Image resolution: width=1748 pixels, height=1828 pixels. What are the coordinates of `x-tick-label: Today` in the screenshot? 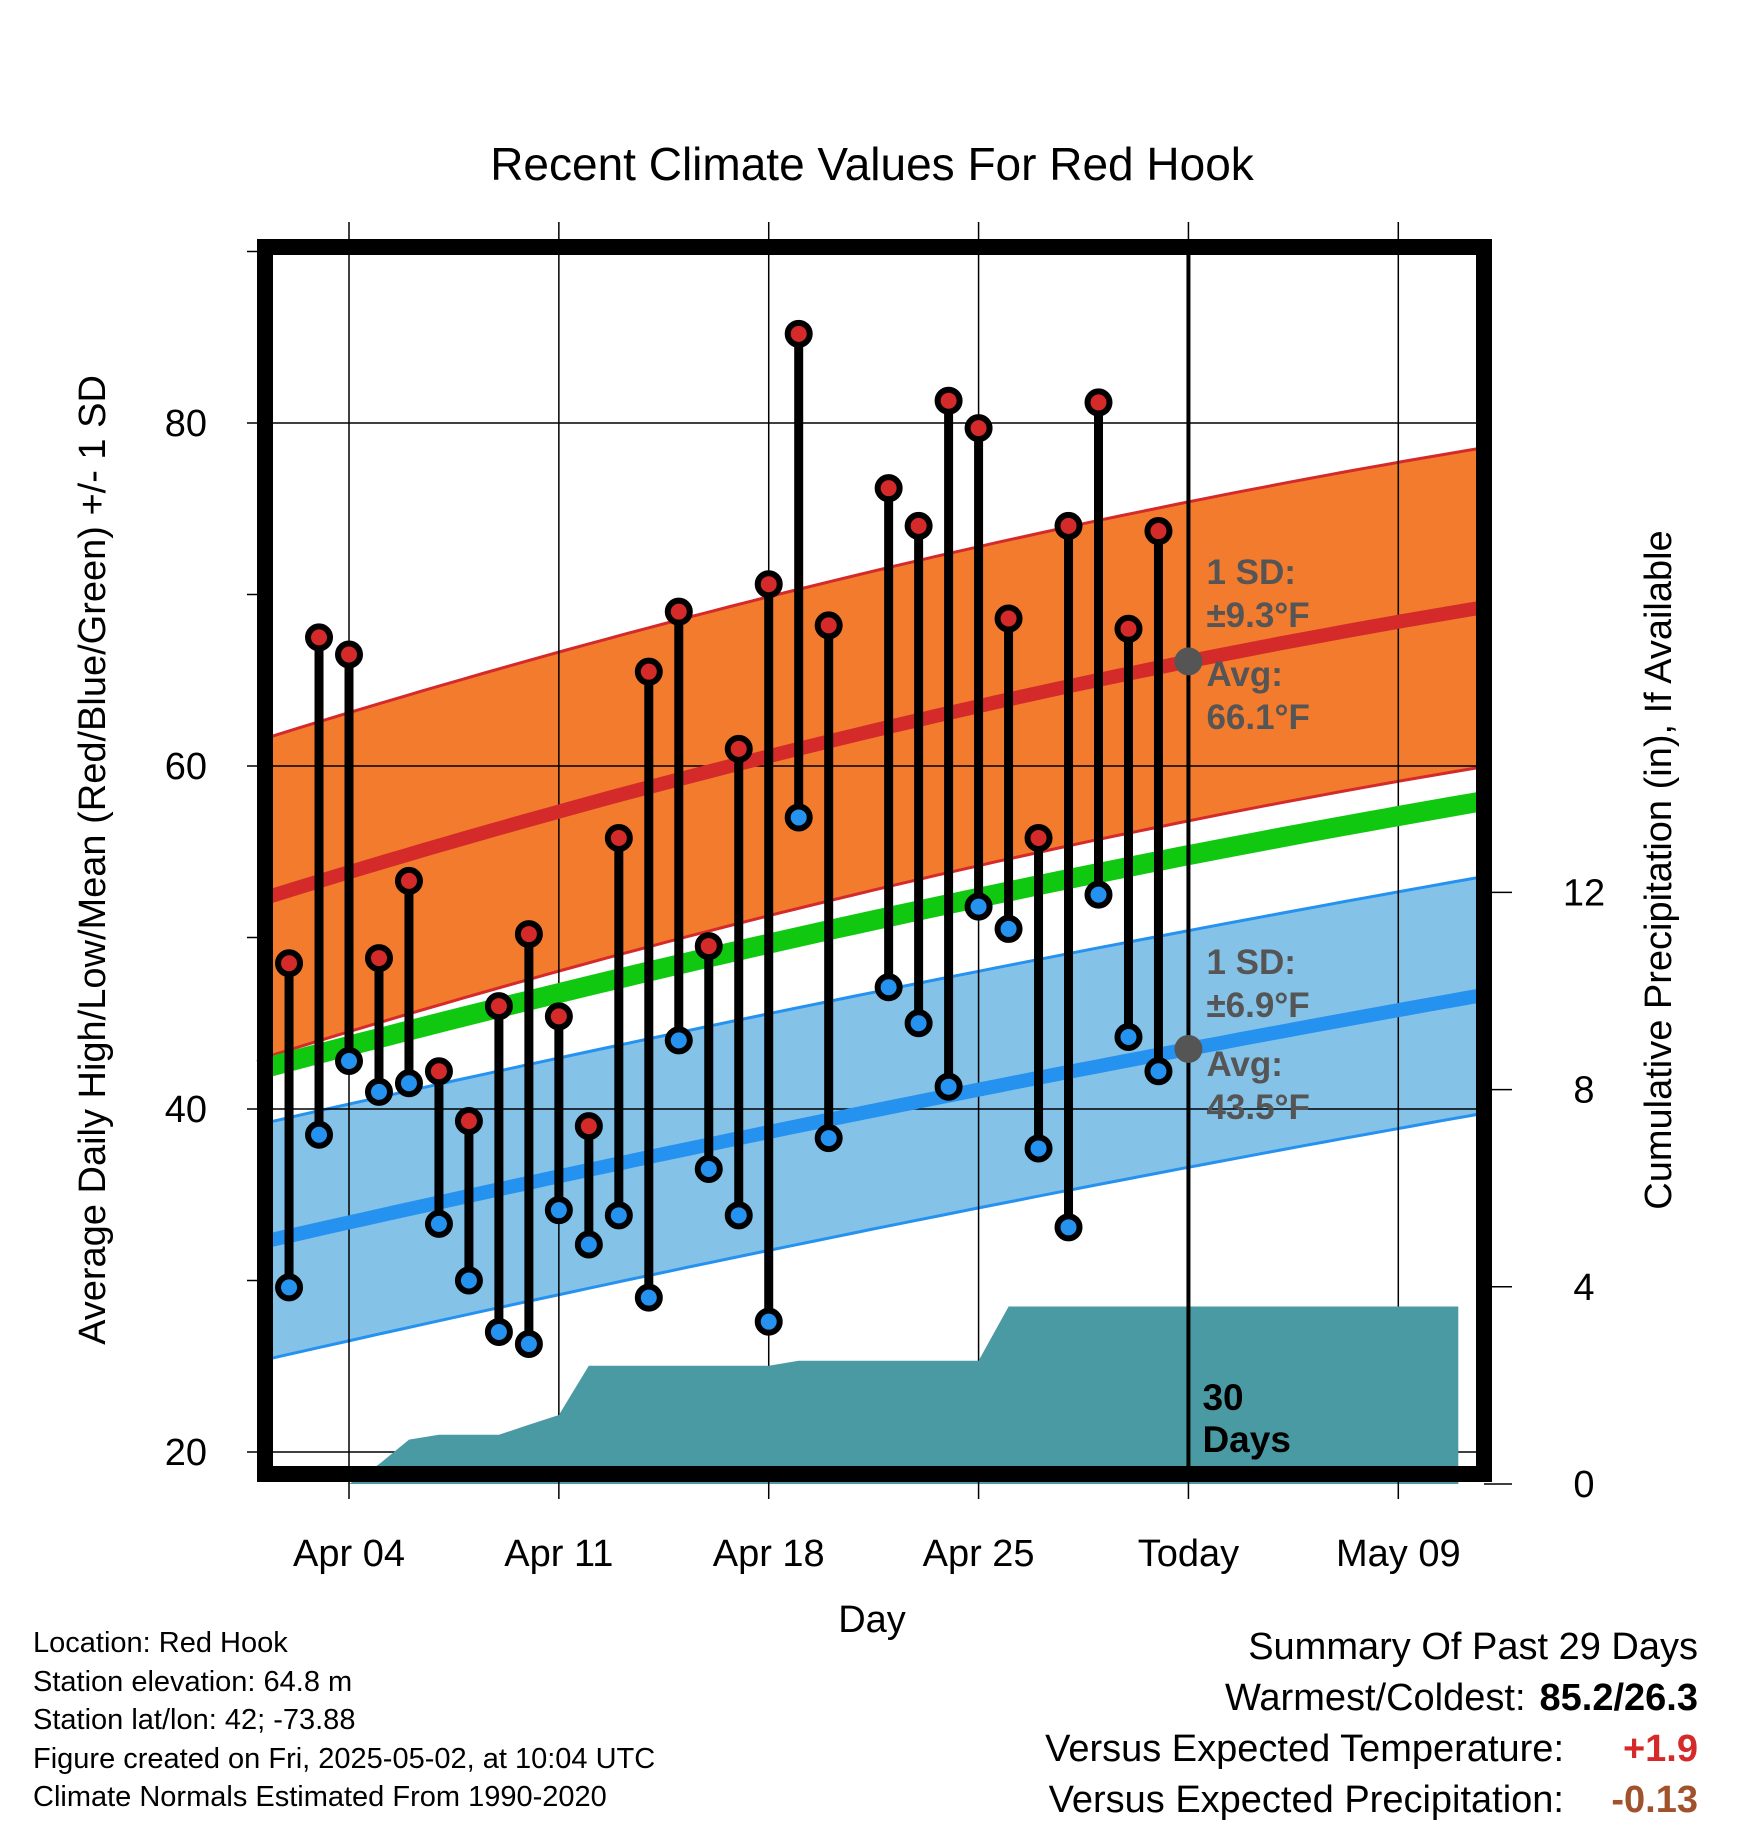 It's located at (1188, 1554).